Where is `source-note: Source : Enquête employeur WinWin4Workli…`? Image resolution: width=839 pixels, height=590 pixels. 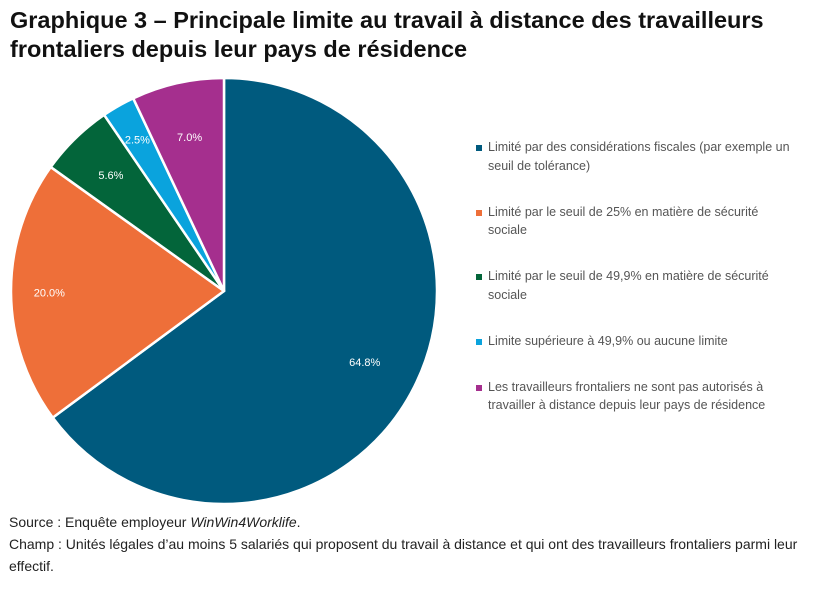
source-note: Source : Enquête employeur WinWin4Workli… is located at coordinates (421, 522).